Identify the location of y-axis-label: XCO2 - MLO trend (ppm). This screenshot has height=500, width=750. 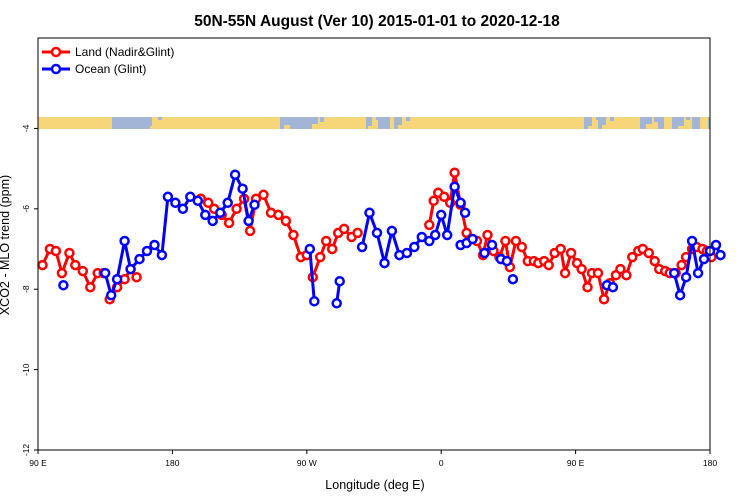
(6, 245).